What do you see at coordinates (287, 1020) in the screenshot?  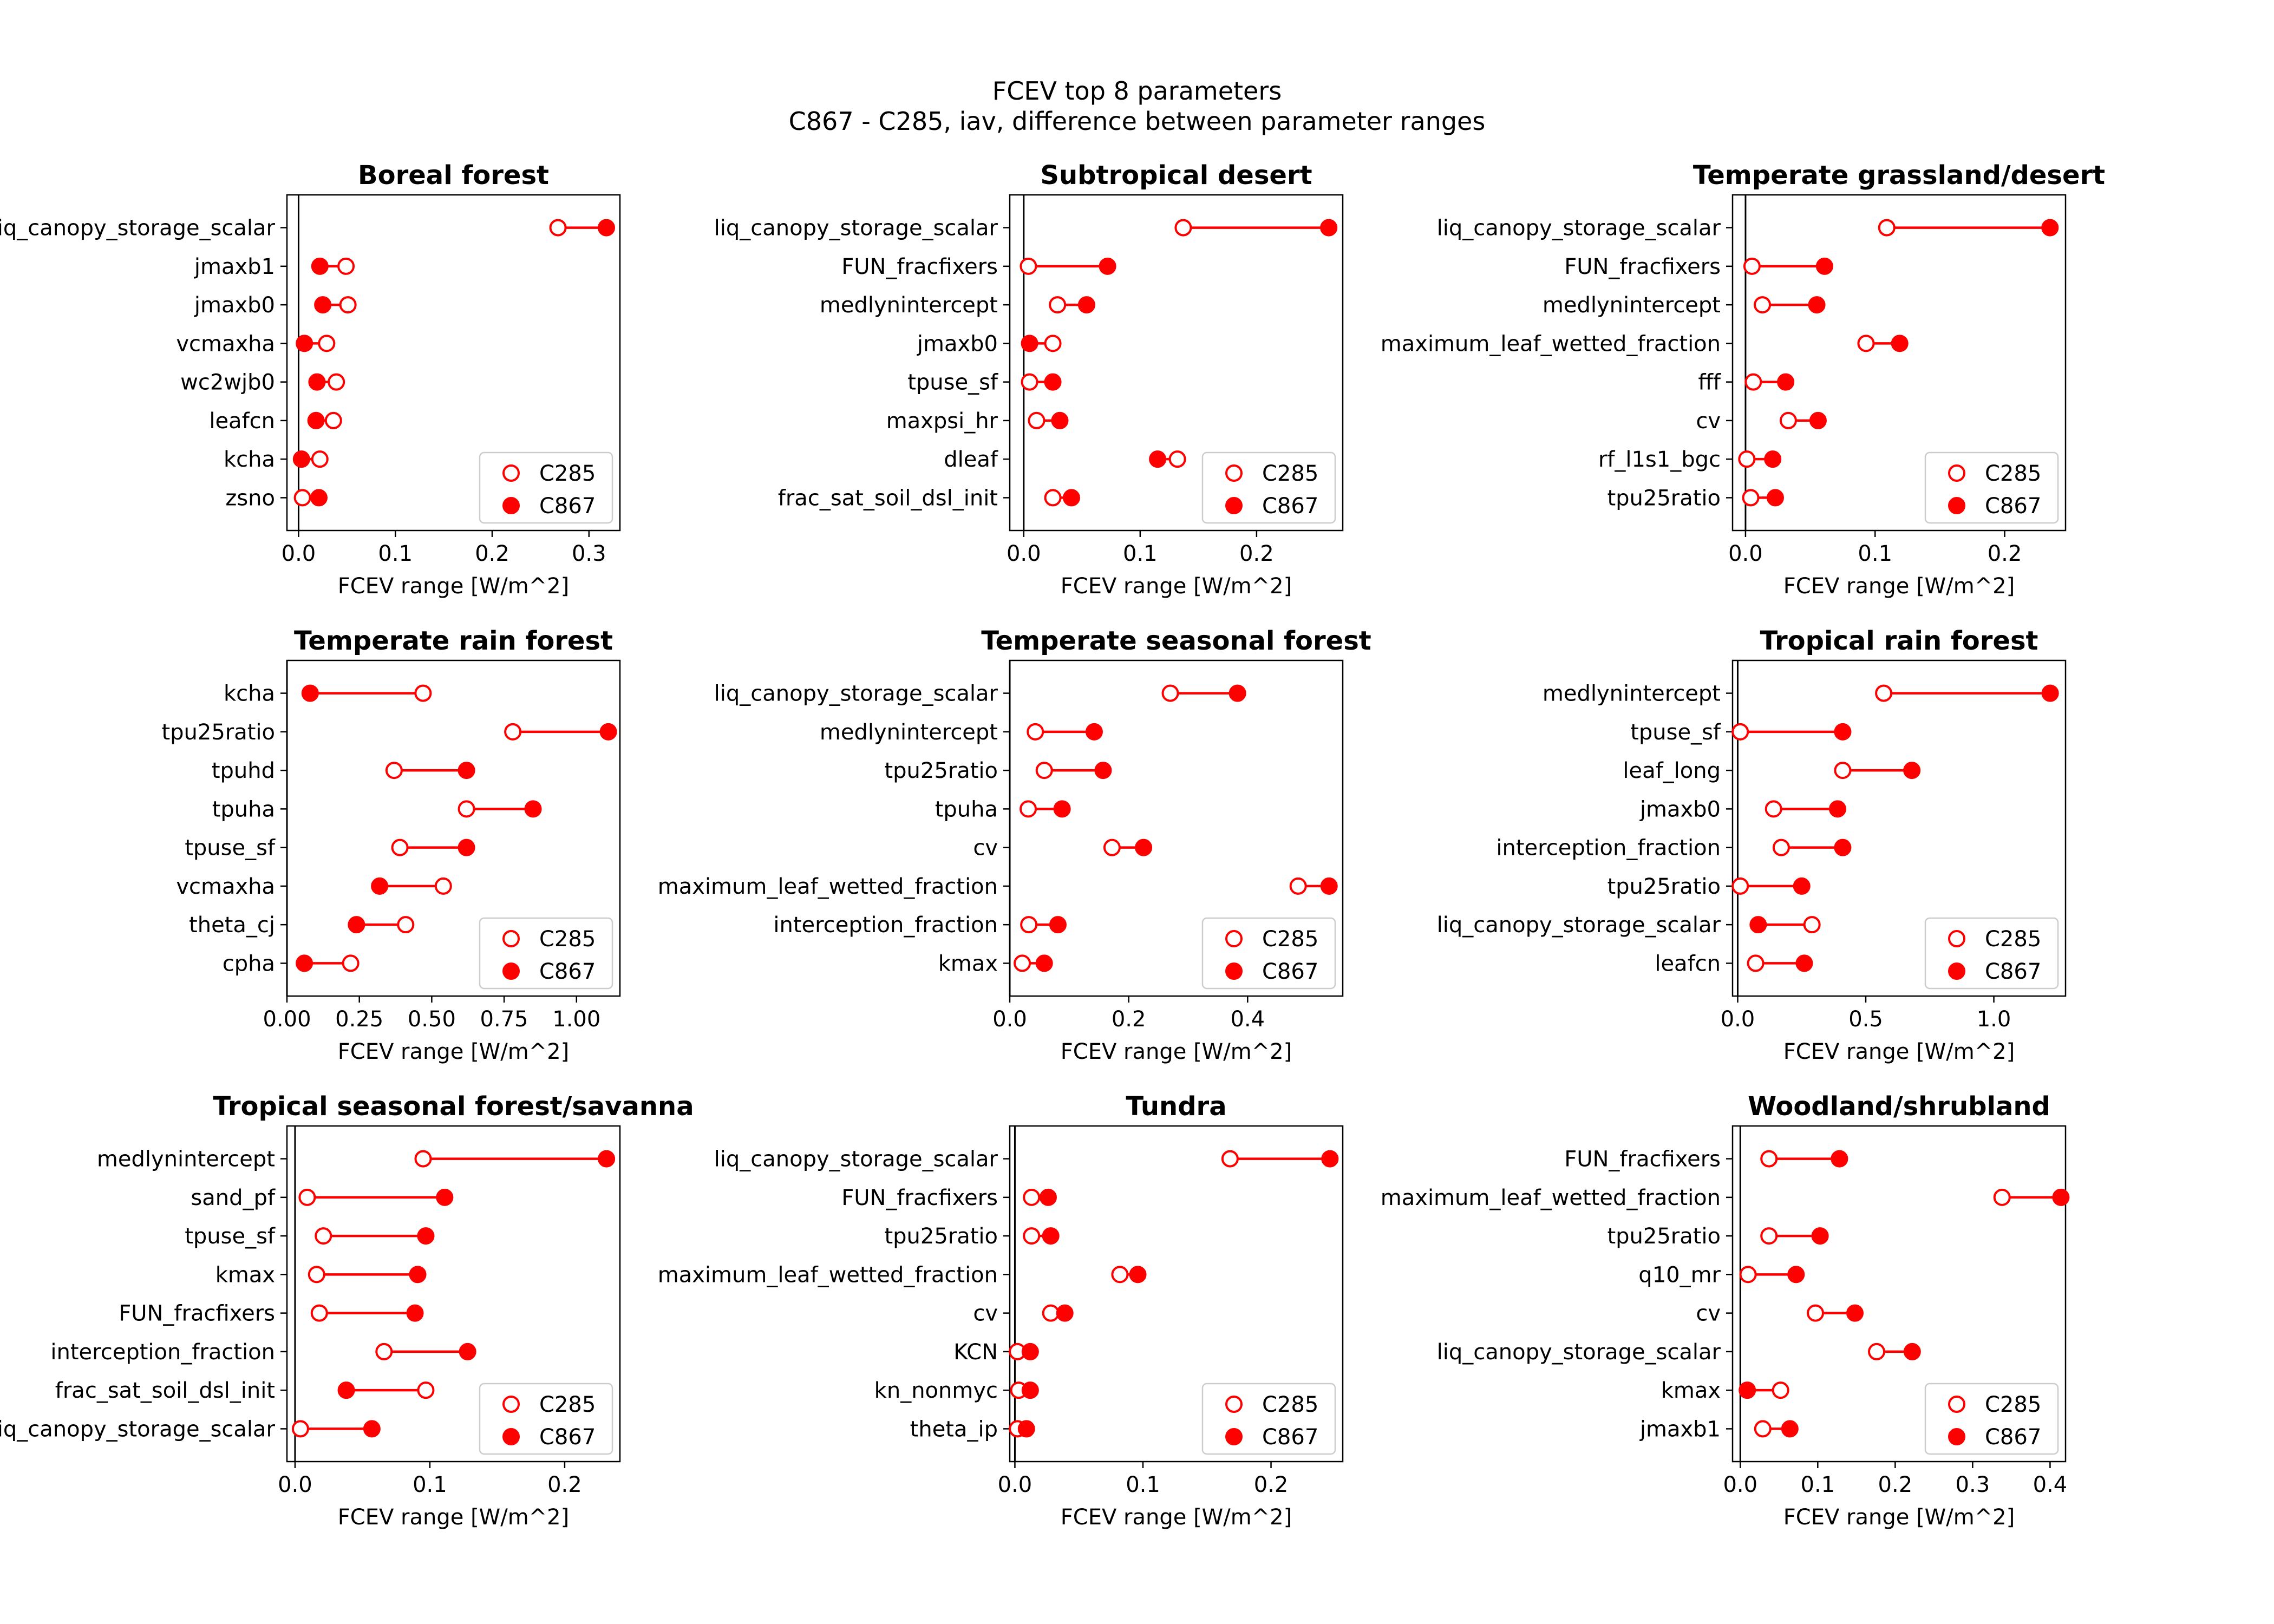 I see `x-tick-label: 0.00` at bounding box center [287, 1020].